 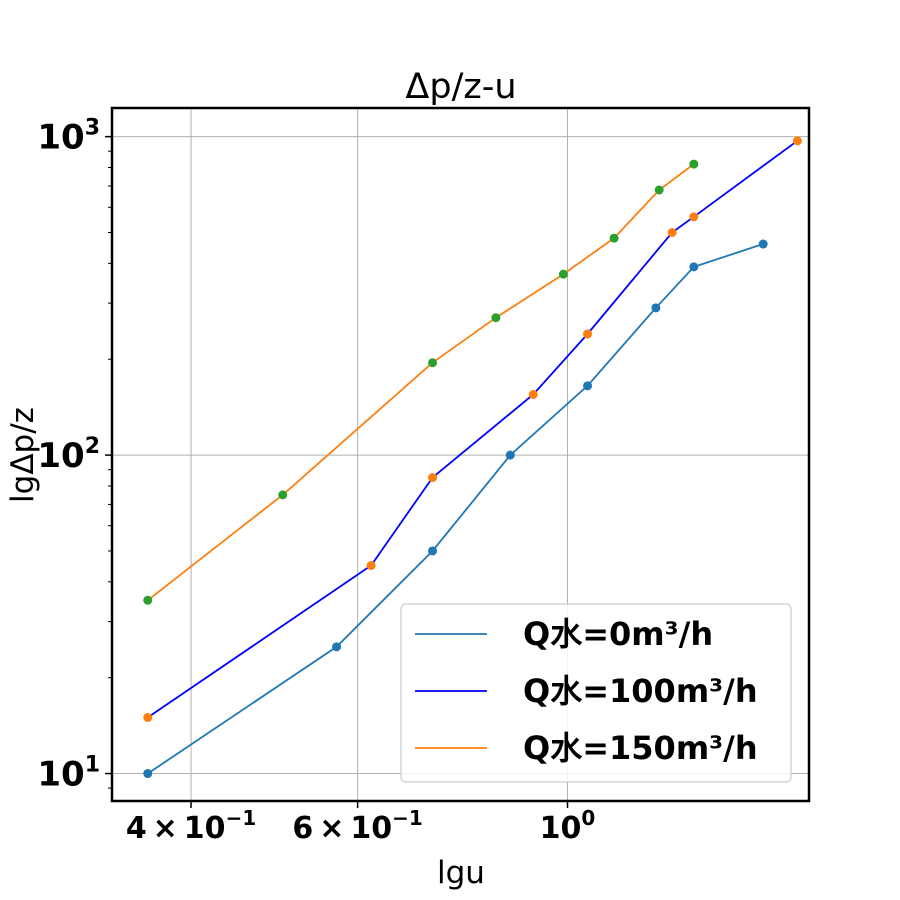 I want to click on x-axis-ticks: 4 × 10−1 6 × 10−1 100, so click(x=361, y=823).